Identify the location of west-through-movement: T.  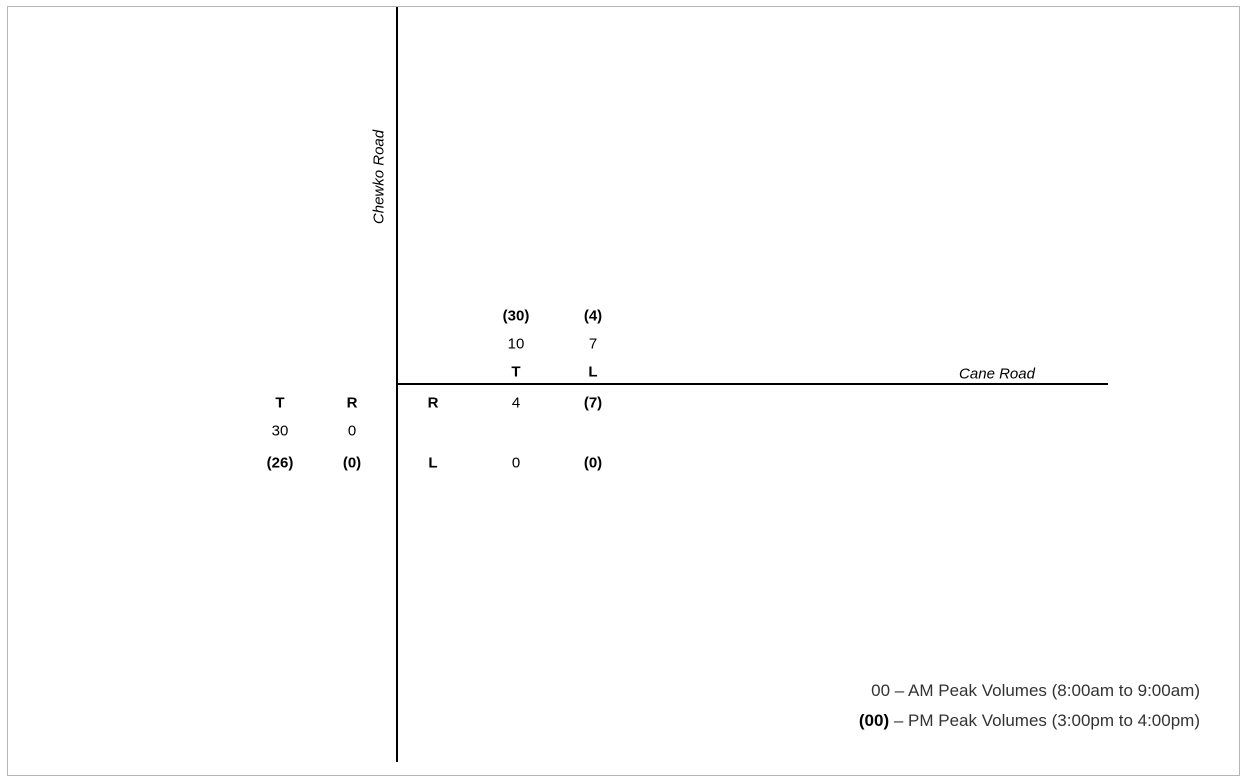
(280, 403).